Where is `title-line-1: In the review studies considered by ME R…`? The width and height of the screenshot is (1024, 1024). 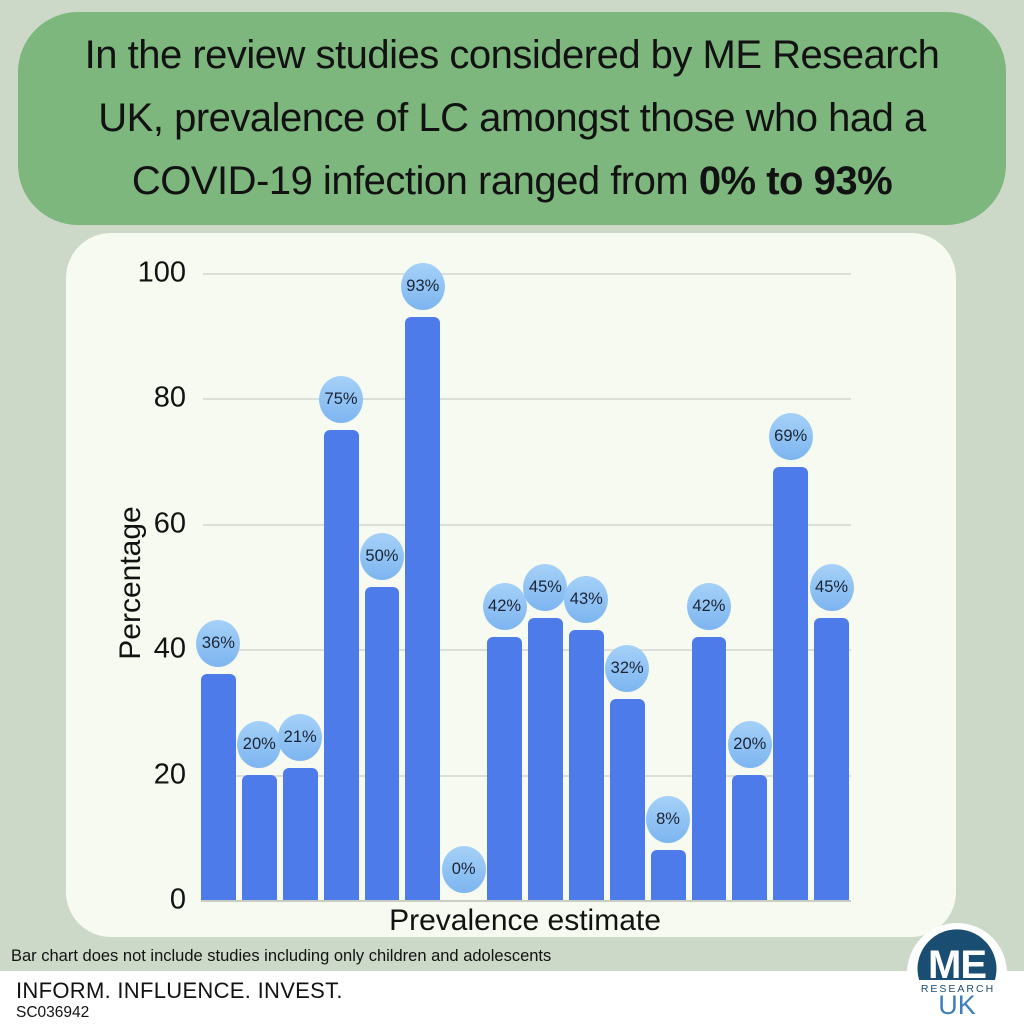 title-line-1: In the review studies considered by ME R… is located at coordinates (512, 55).